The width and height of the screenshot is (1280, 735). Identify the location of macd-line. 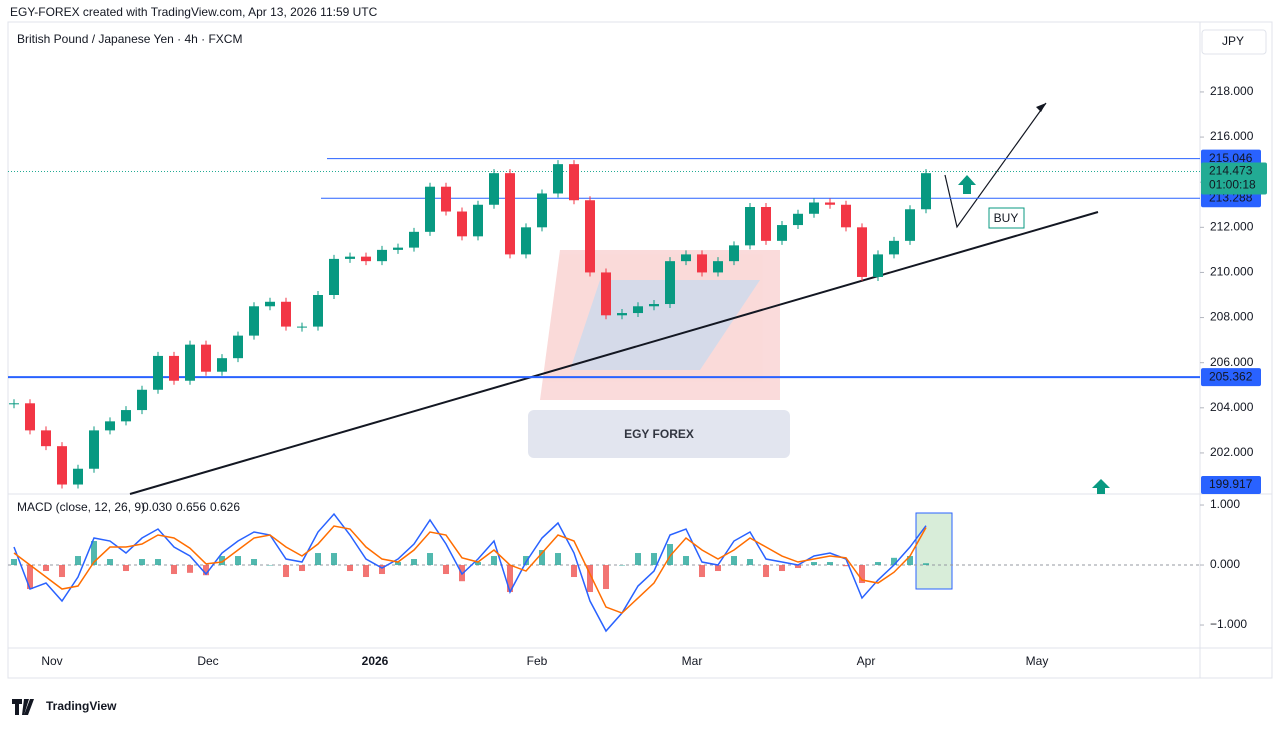
(470, 572).